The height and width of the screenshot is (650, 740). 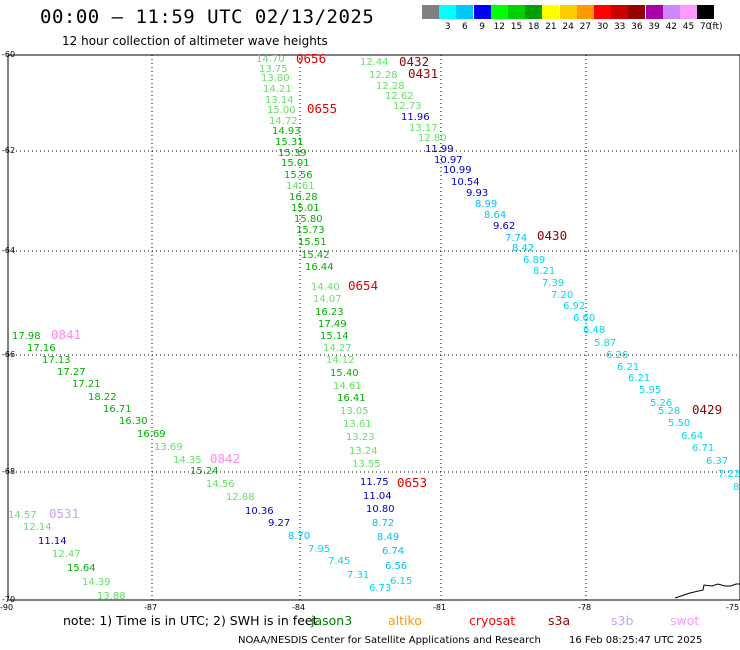 I want to click on wave-height-label: 8.42, so click(x=523, y=248).